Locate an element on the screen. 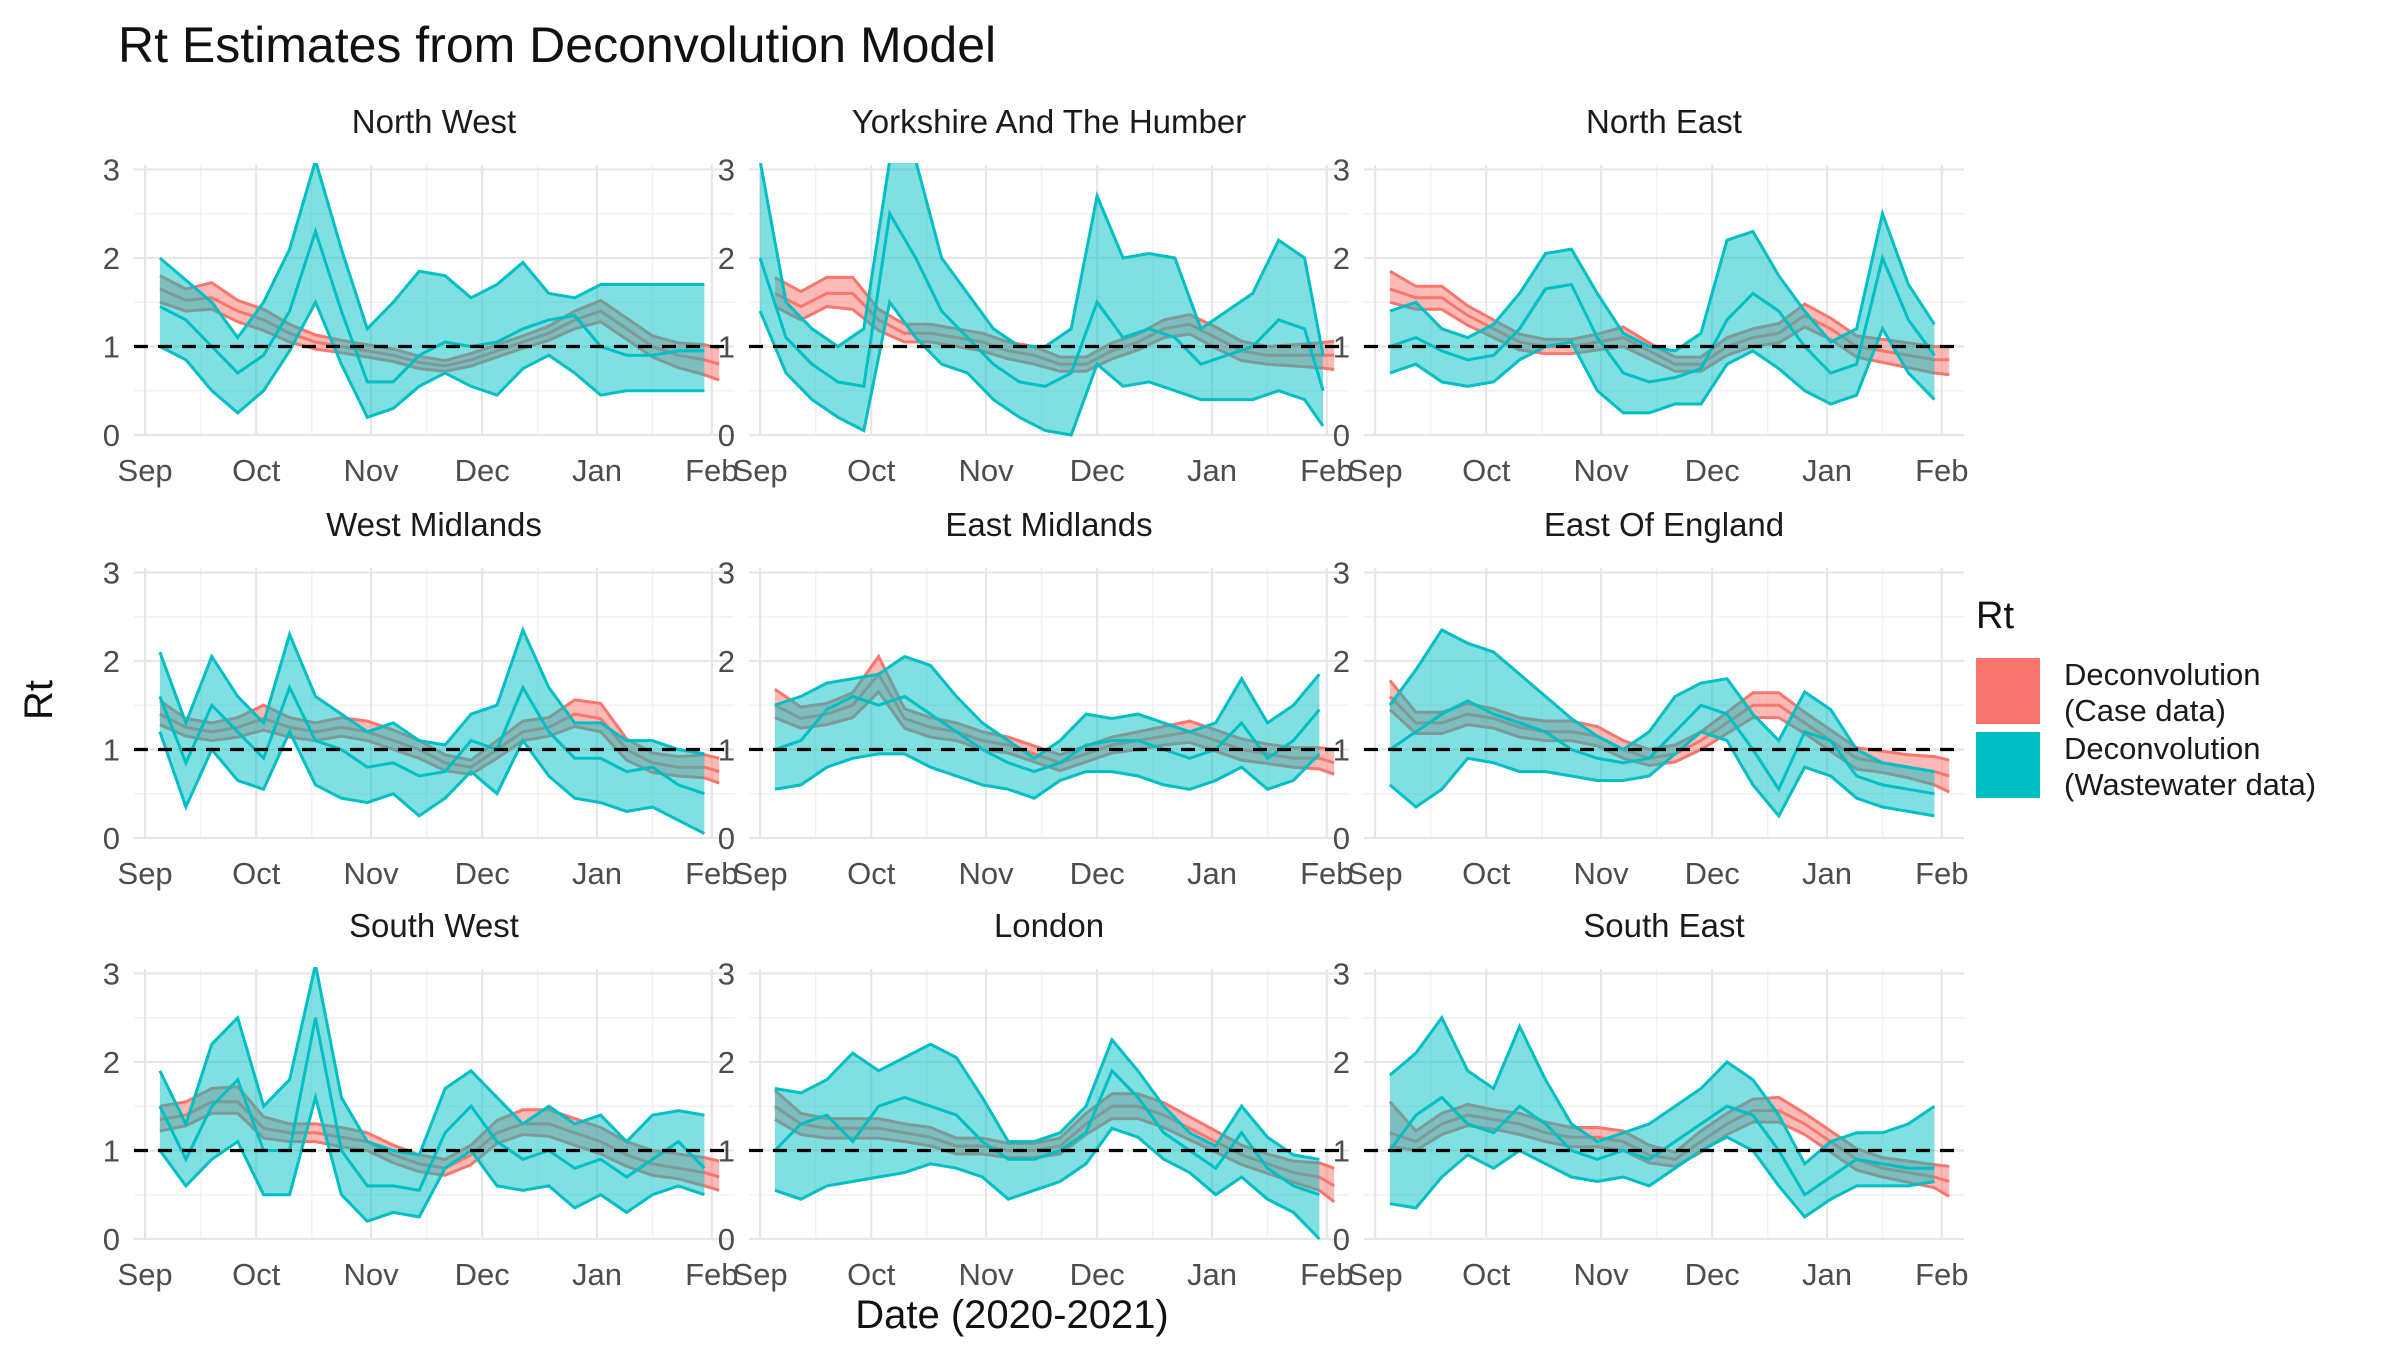 The height and width of the screenshot is (1350, 2400). facet-north-east: North East 0 1 2 3 Sep Oct Nov Dec Jan Feb is located at coordinates (1651, 295).